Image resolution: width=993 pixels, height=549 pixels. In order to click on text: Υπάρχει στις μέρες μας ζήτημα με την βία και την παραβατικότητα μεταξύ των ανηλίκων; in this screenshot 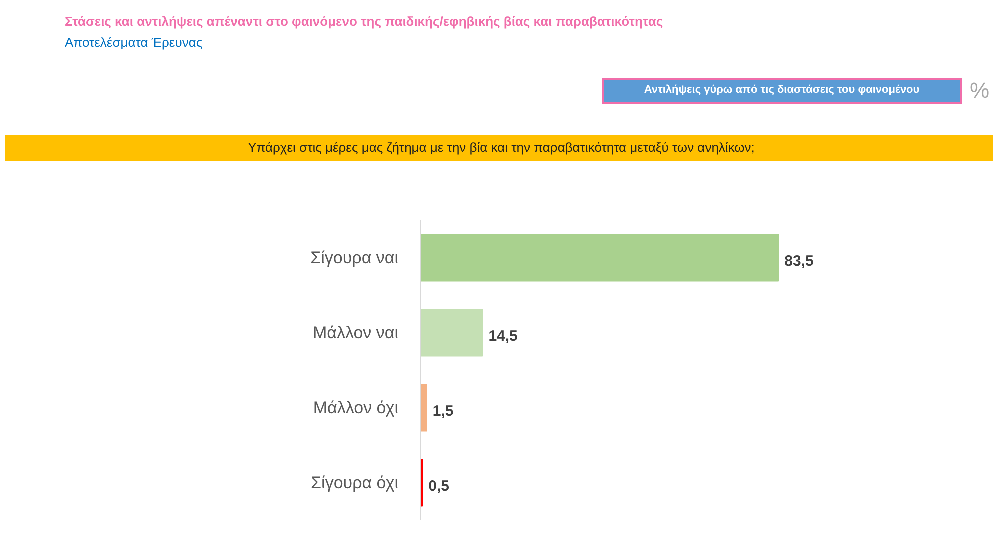, I will do `click(499, 148)`.